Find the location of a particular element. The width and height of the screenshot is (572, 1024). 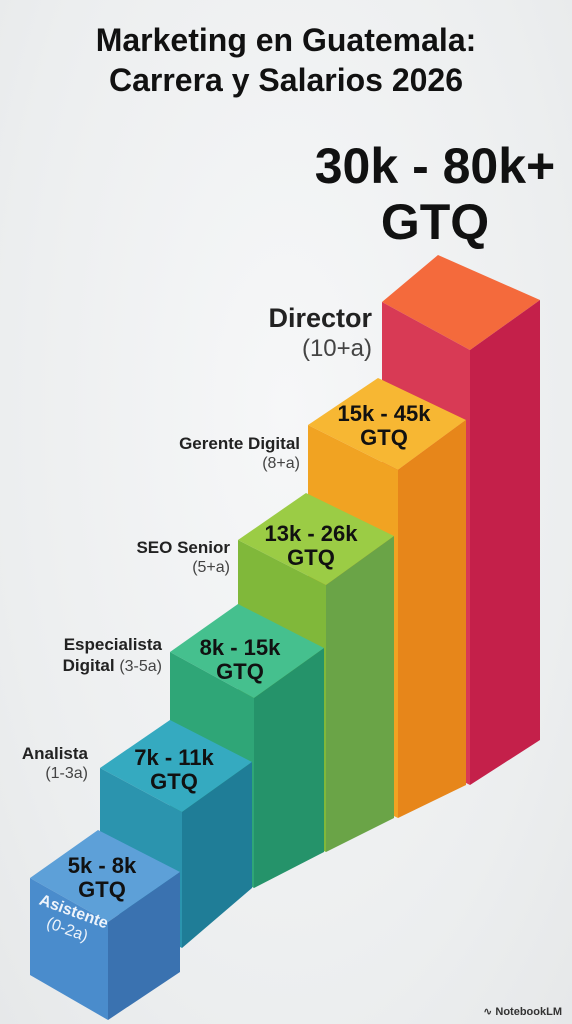

watermark: ∿ NotebookLM is located at coordinates (522, 1011).